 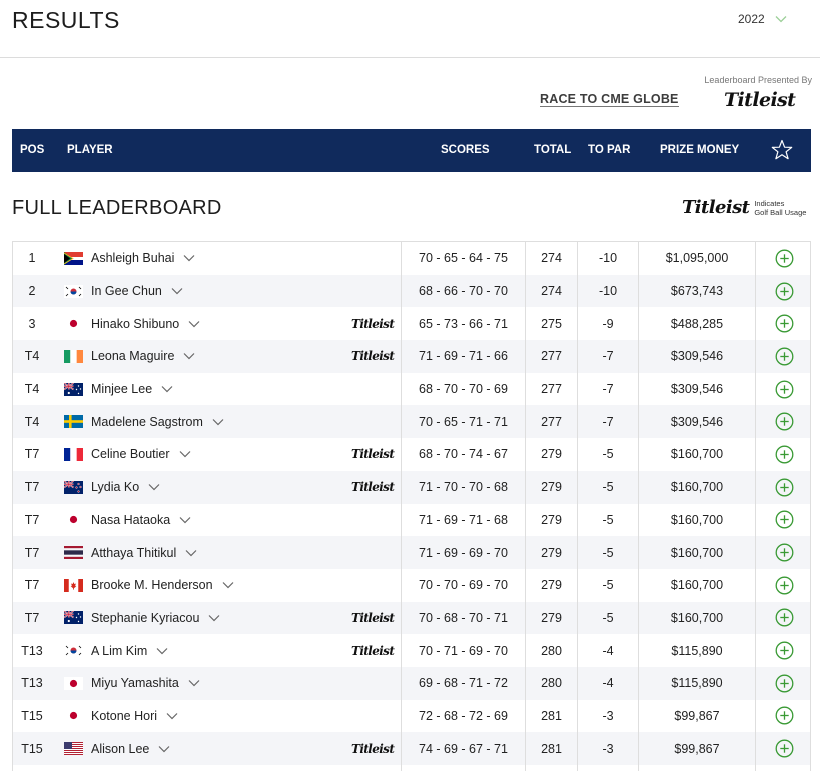 I want to click on player-name-toggle: In Gee Chun, so click(x=137, y=291).